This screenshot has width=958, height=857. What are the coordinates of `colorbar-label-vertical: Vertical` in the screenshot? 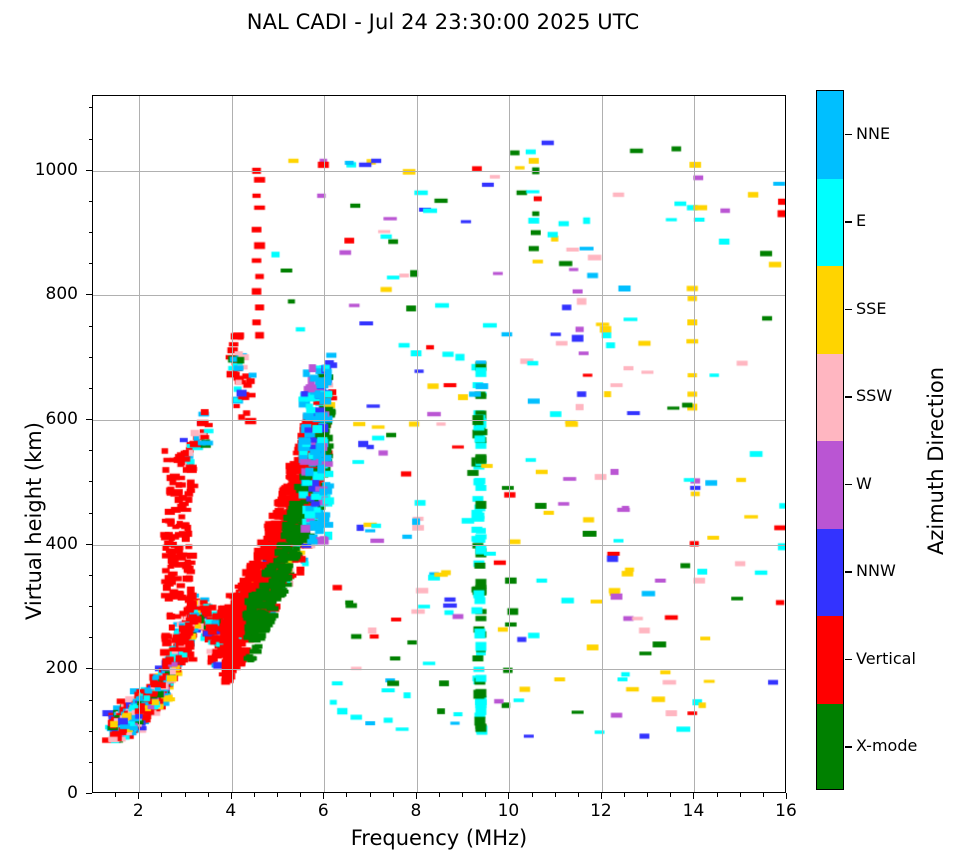 It's located at (886, 658).